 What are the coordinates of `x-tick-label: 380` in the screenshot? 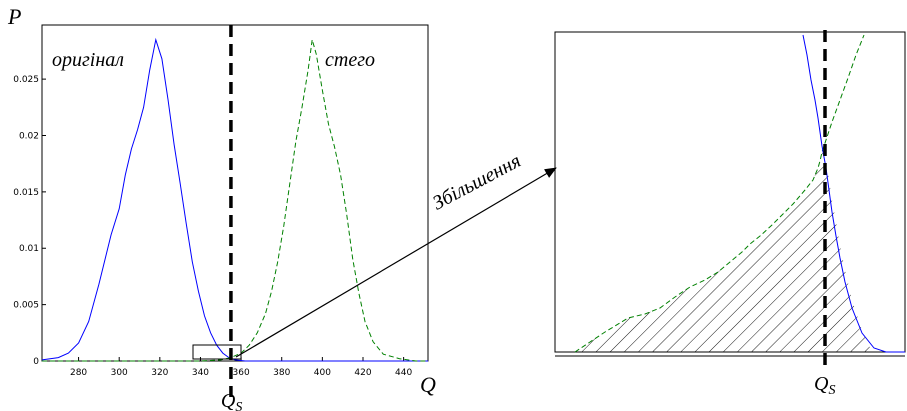 It's located at (281, 373).